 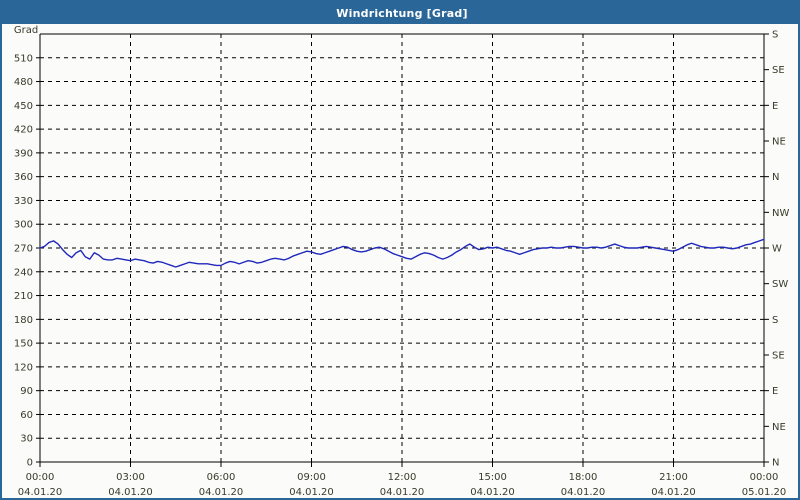 I want to click on y-axis-tick-label: 210, so click(x=23, y=296).